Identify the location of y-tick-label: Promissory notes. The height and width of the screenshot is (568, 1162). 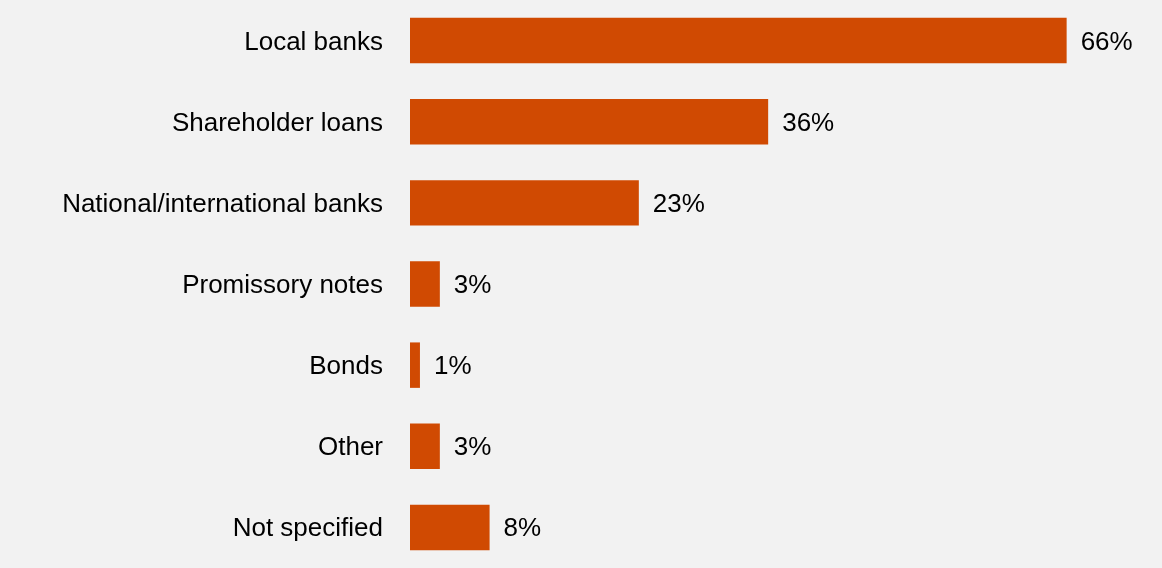
(282, 284).